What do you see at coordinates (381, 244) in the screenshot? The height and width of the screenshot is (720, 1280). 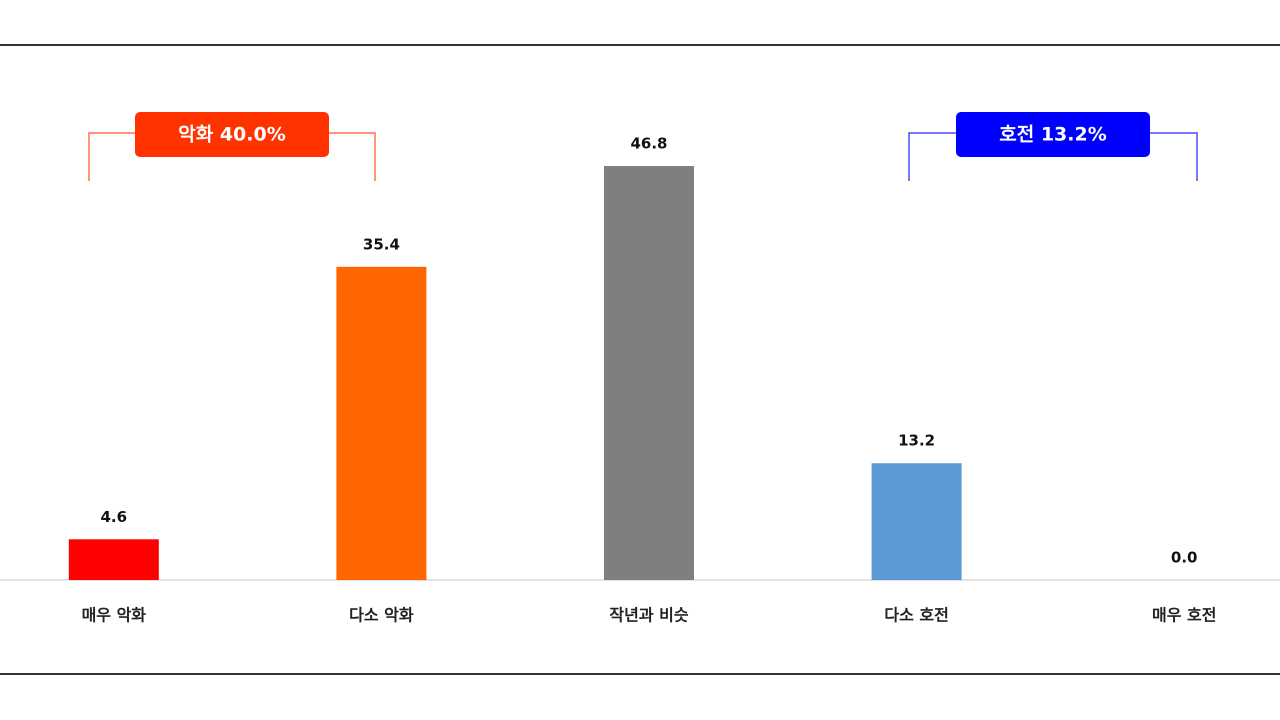 I see `value-label: 35.4` at bounding box center [381, 244].